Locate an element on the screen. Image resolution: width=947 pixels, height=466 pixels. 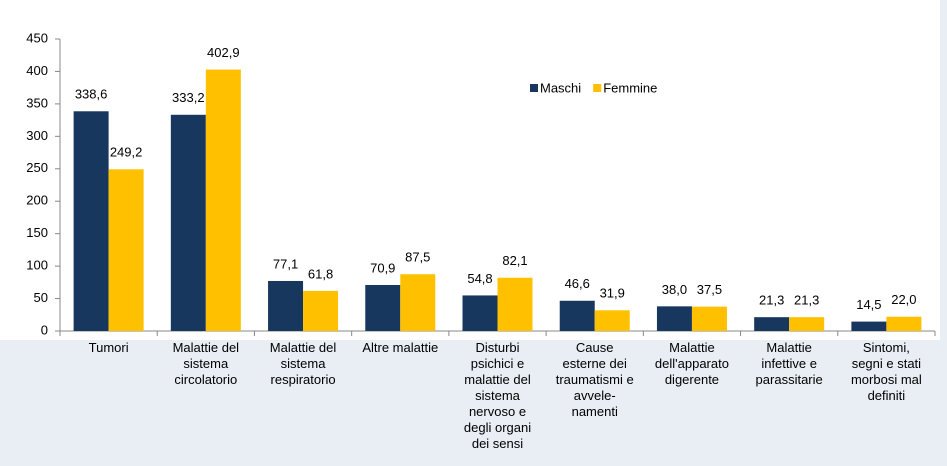
y-tick-label: 350 is located at coordinates (37, 102).